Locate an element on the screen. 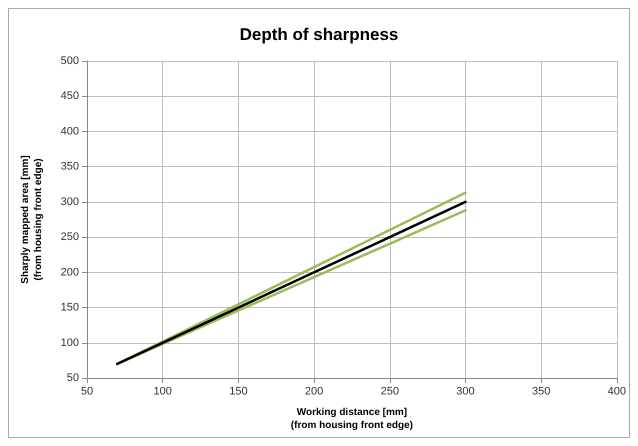  x-tick-label: 400 is located at coordinates (617, 392).